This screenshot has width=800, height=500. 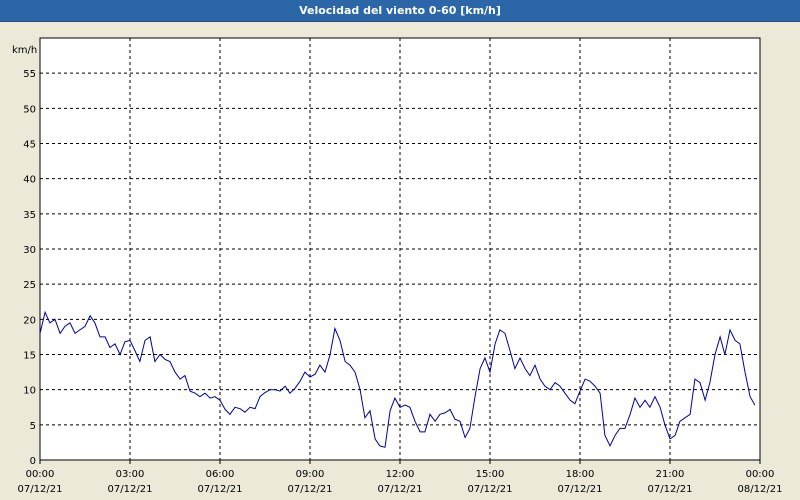 What do you see at coordinates (29, 250) in the screenshot?
I see `y-tick-label: 30` at bounding box center [29, 250].